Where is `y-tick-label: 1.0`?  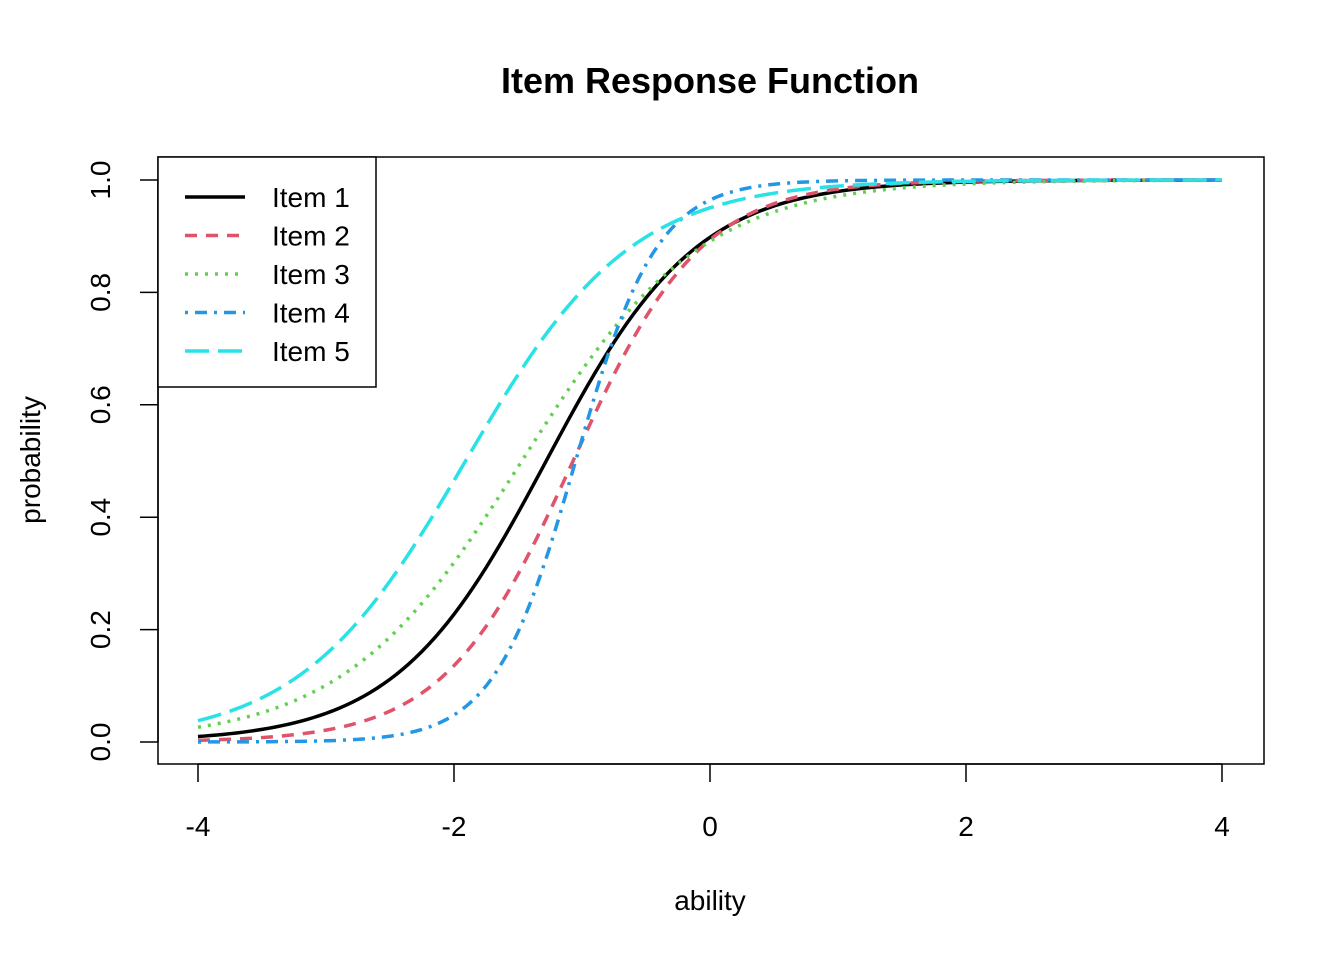
y-tick-label: 1.0 is located at coordinates (100, 180).